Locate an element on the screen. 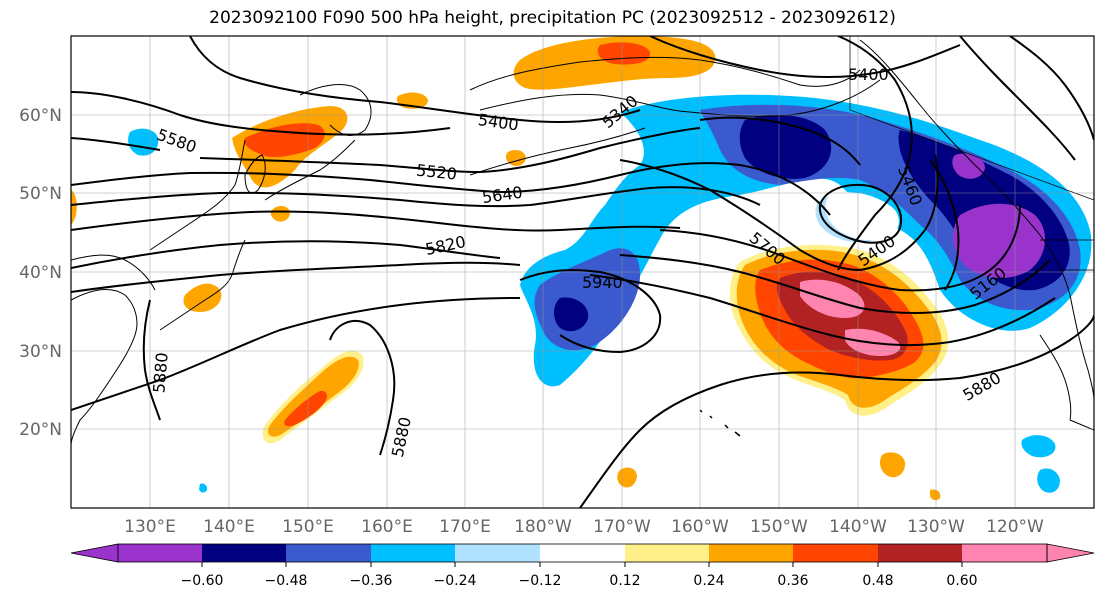 The height and width of the screenshot is (601, 1105). colorbar-over-triangle is located at coordinates (1070, 553).